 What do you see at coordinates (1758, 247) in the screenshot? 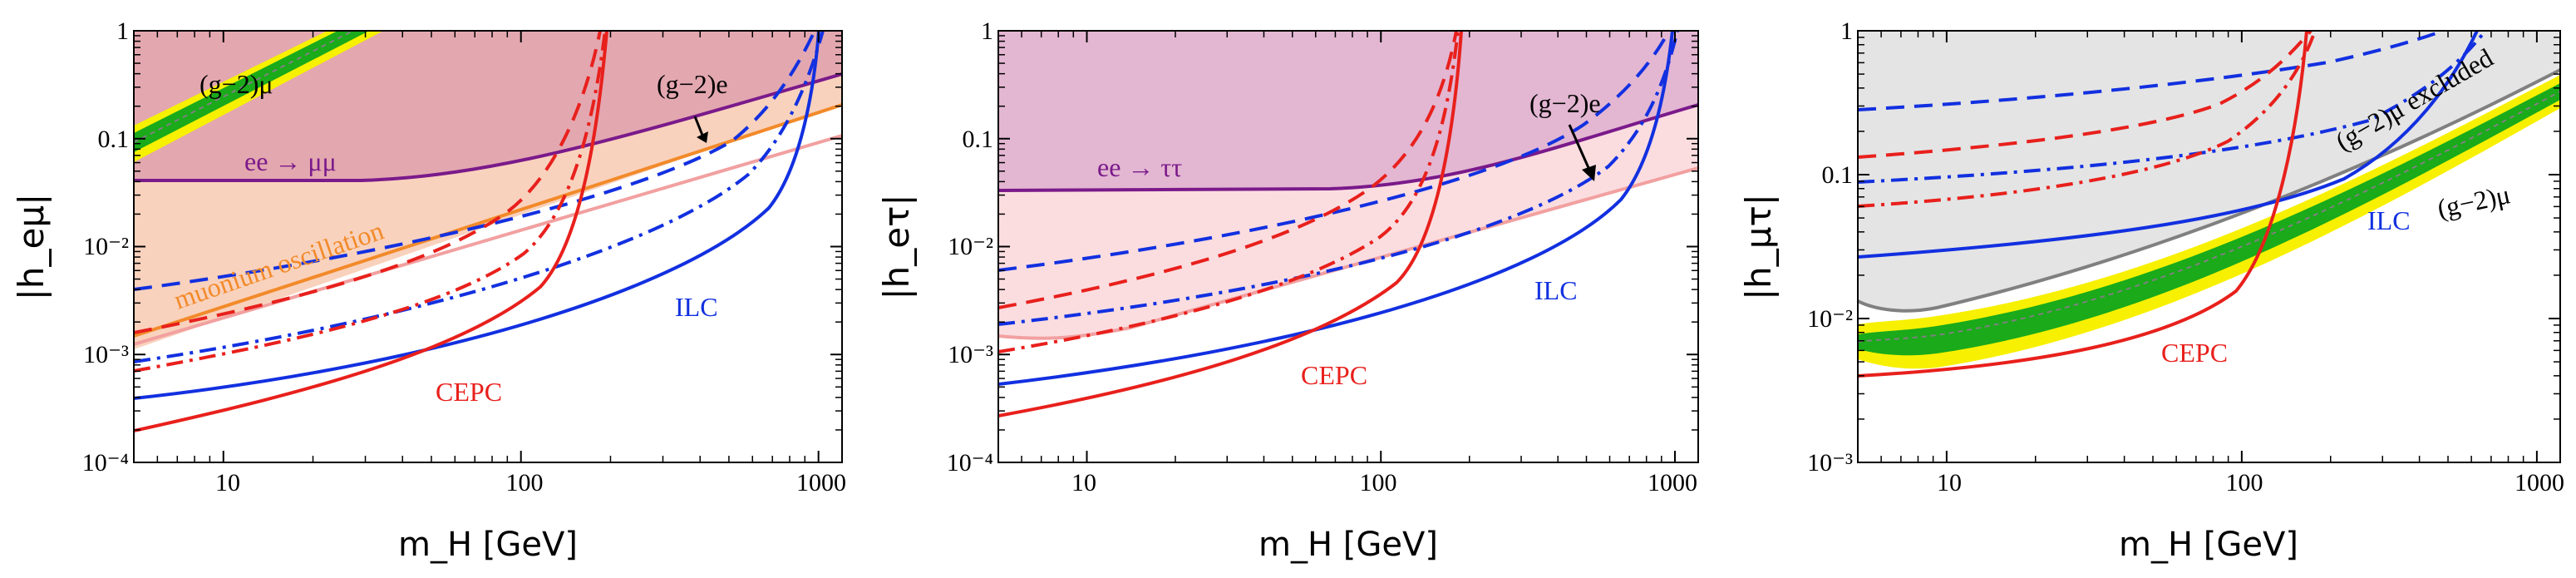
I see `y-axis-label: |h_μτ|` at bounding box center [1758, 247].